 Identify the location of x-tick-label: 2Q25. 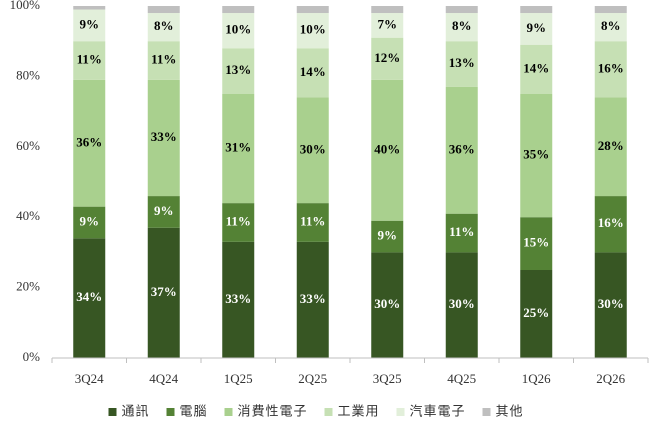
(312, 378).